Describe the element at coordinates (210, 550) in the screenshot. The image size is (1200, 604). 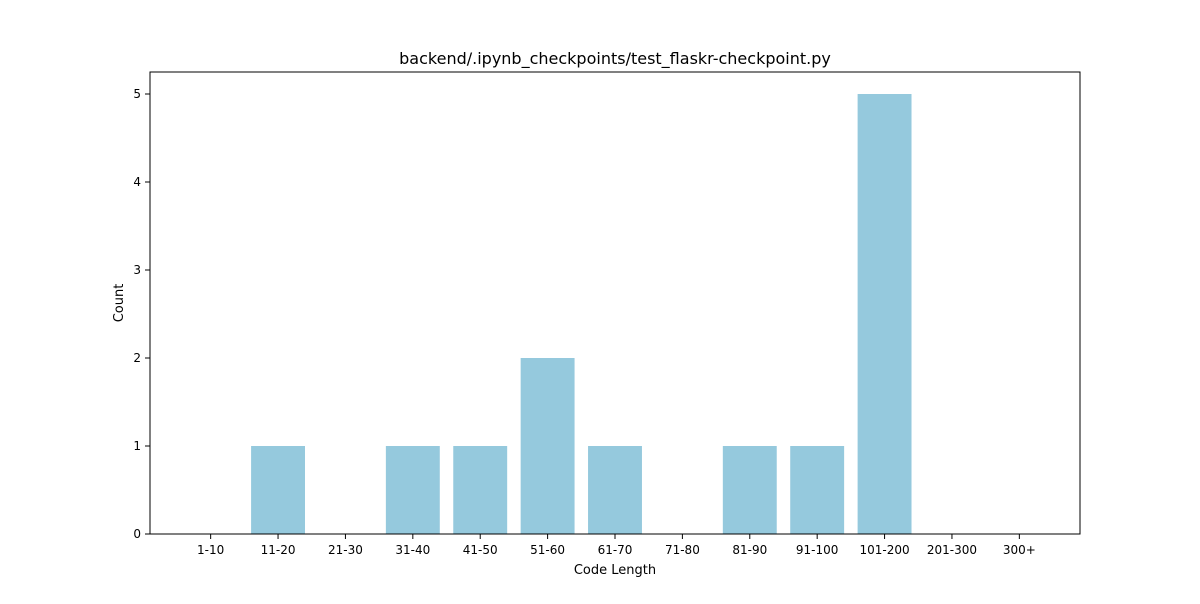
I see `x-tick-label: 1-10` at that location.